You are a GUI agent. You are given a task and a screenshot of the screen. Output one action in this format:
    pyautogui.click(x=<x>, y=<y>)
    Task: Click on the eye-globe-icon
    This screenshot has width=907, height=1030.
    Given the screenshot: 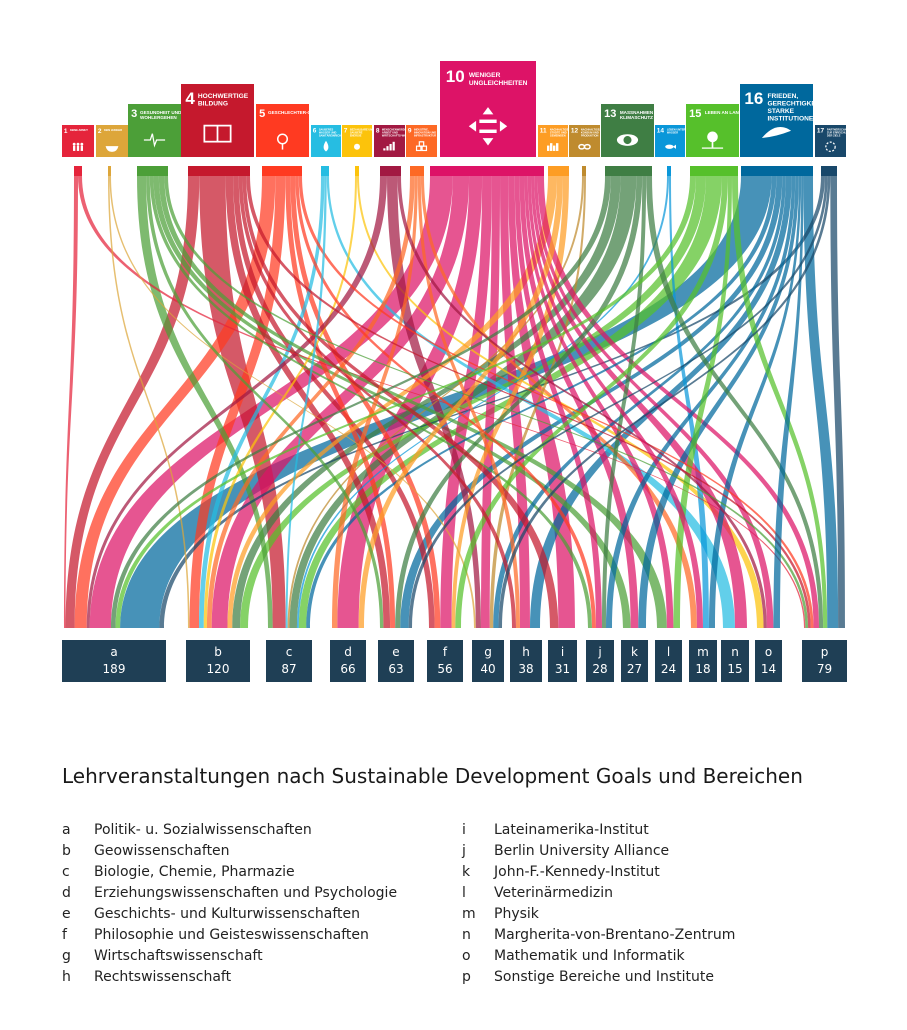 What is the action you would take?
    pyautogui.click(x=627, y=140)
    